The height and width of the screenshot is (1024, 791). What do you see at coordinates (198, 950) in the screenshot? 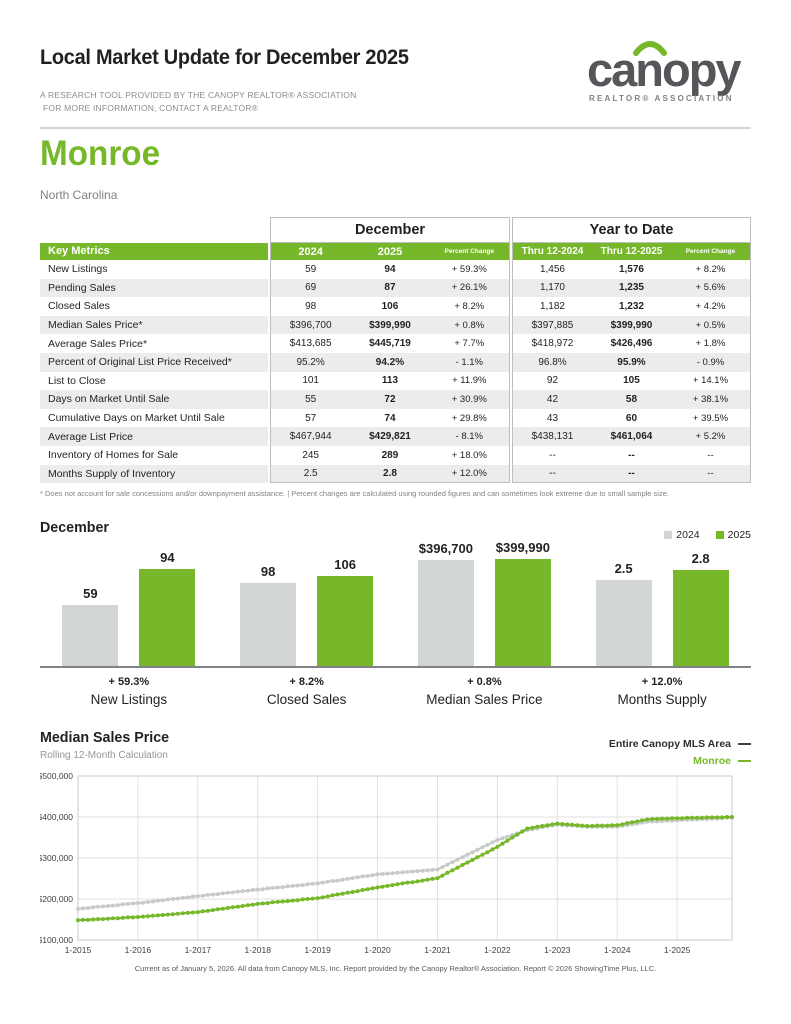
I see `svg-text: 1-2017` at bounding box center [198, 950].